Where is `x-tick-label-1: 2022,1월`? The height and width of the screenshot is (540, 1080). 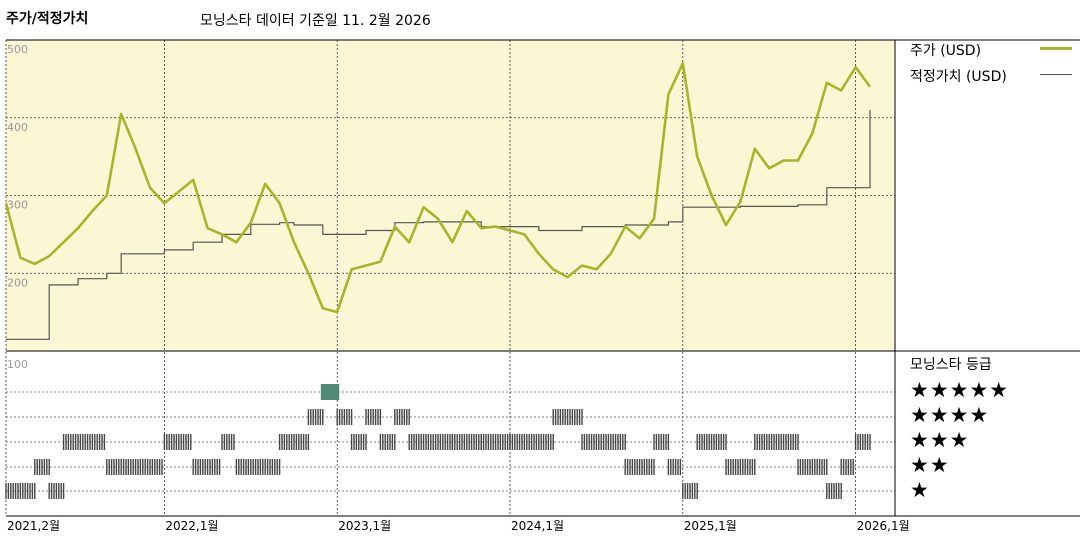 x-tick-label-1: 2022,1월 is located at coordinates (191, 526).